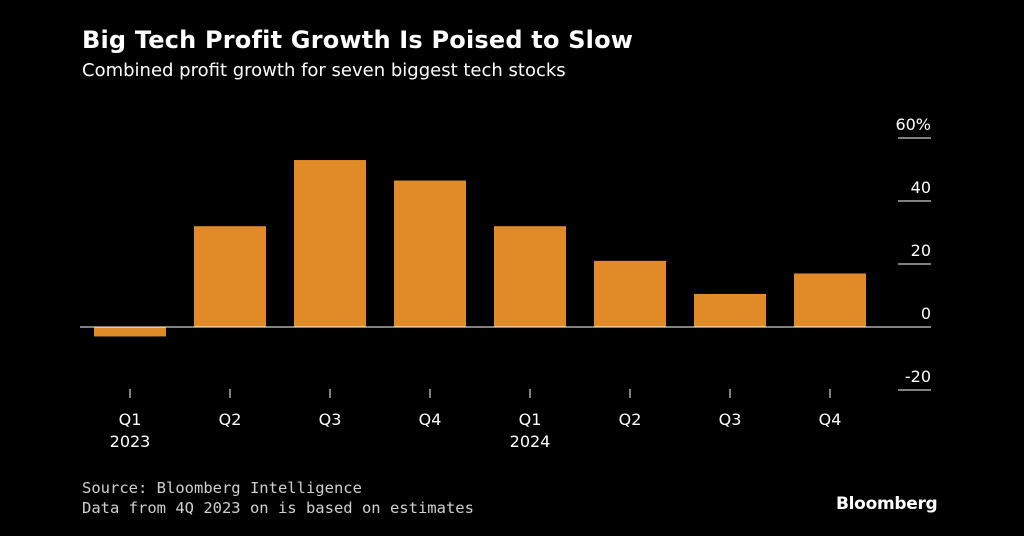  I want to click on source-note: Source: Bloomberg Intelligence, so click(222, 488).